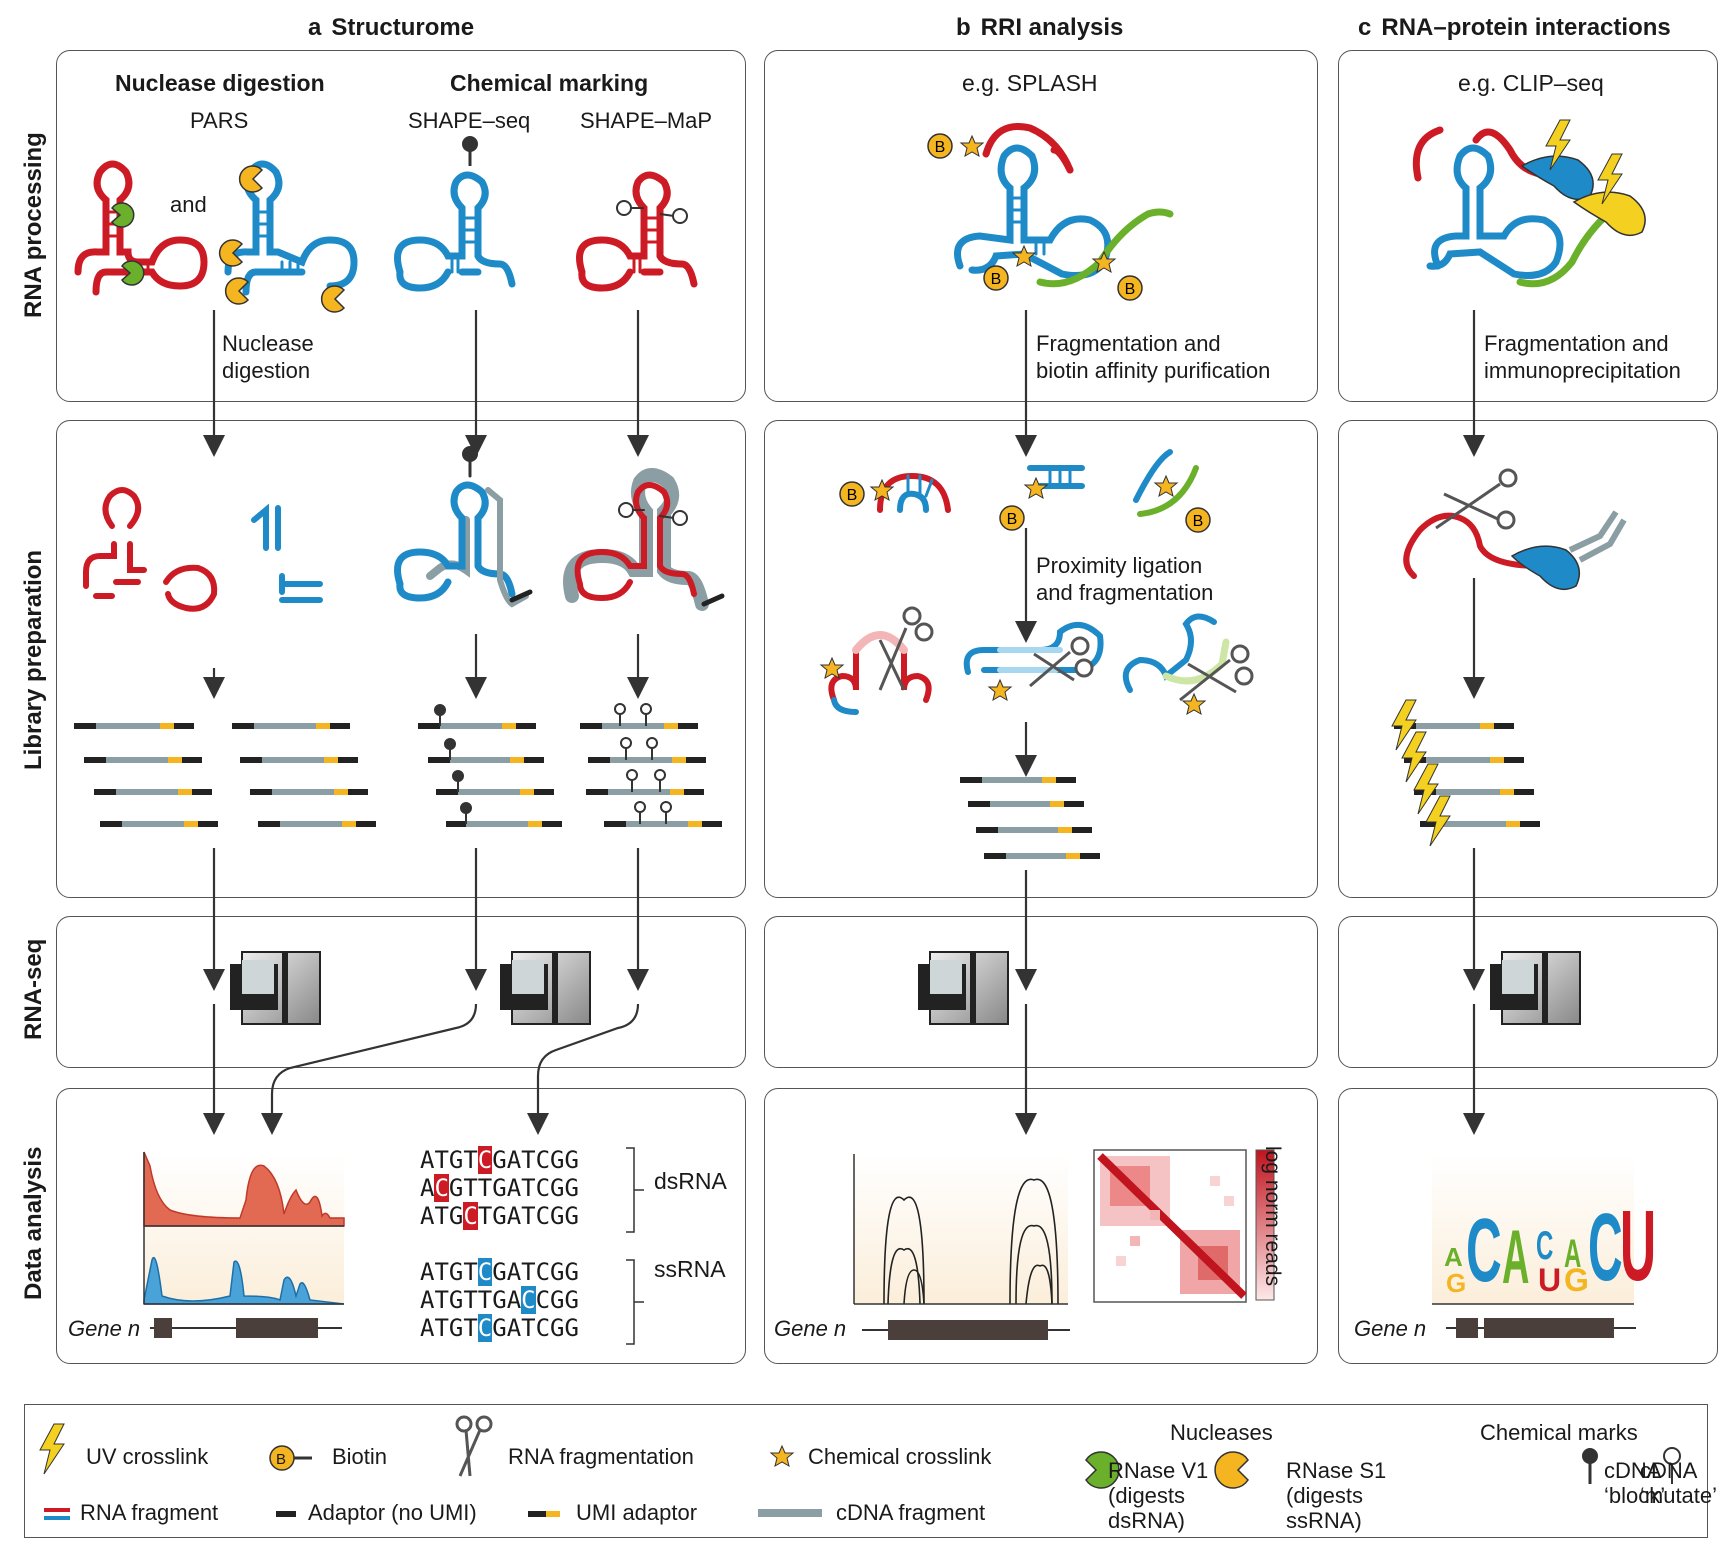 The image size is (1732, 1544). Describe the element at coordinates (286, 1514) in the screenshot. I see `legend-adaptor-icon` at that location.